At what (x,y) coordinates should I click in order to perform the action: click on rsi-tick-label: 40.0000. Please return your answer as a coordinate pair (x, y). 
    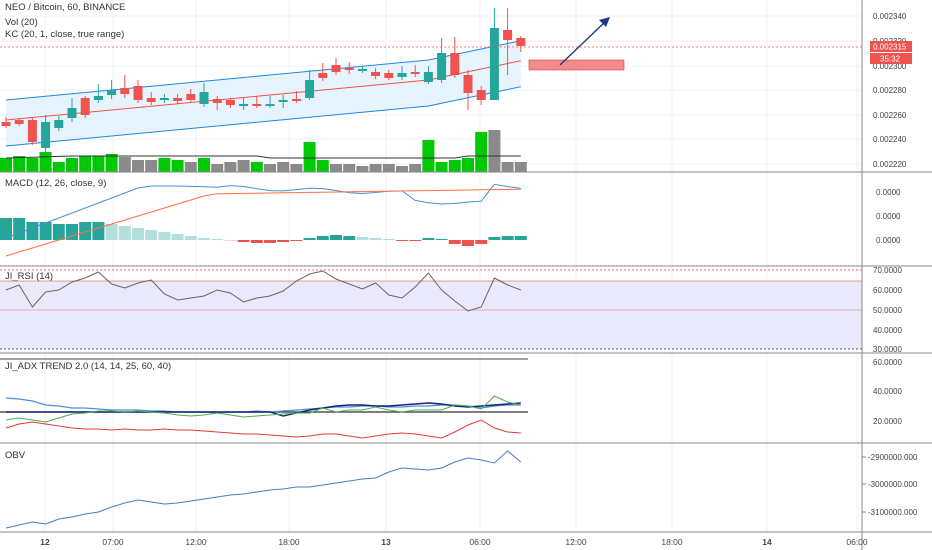
    Looking at the image, I should click on (887, 330).